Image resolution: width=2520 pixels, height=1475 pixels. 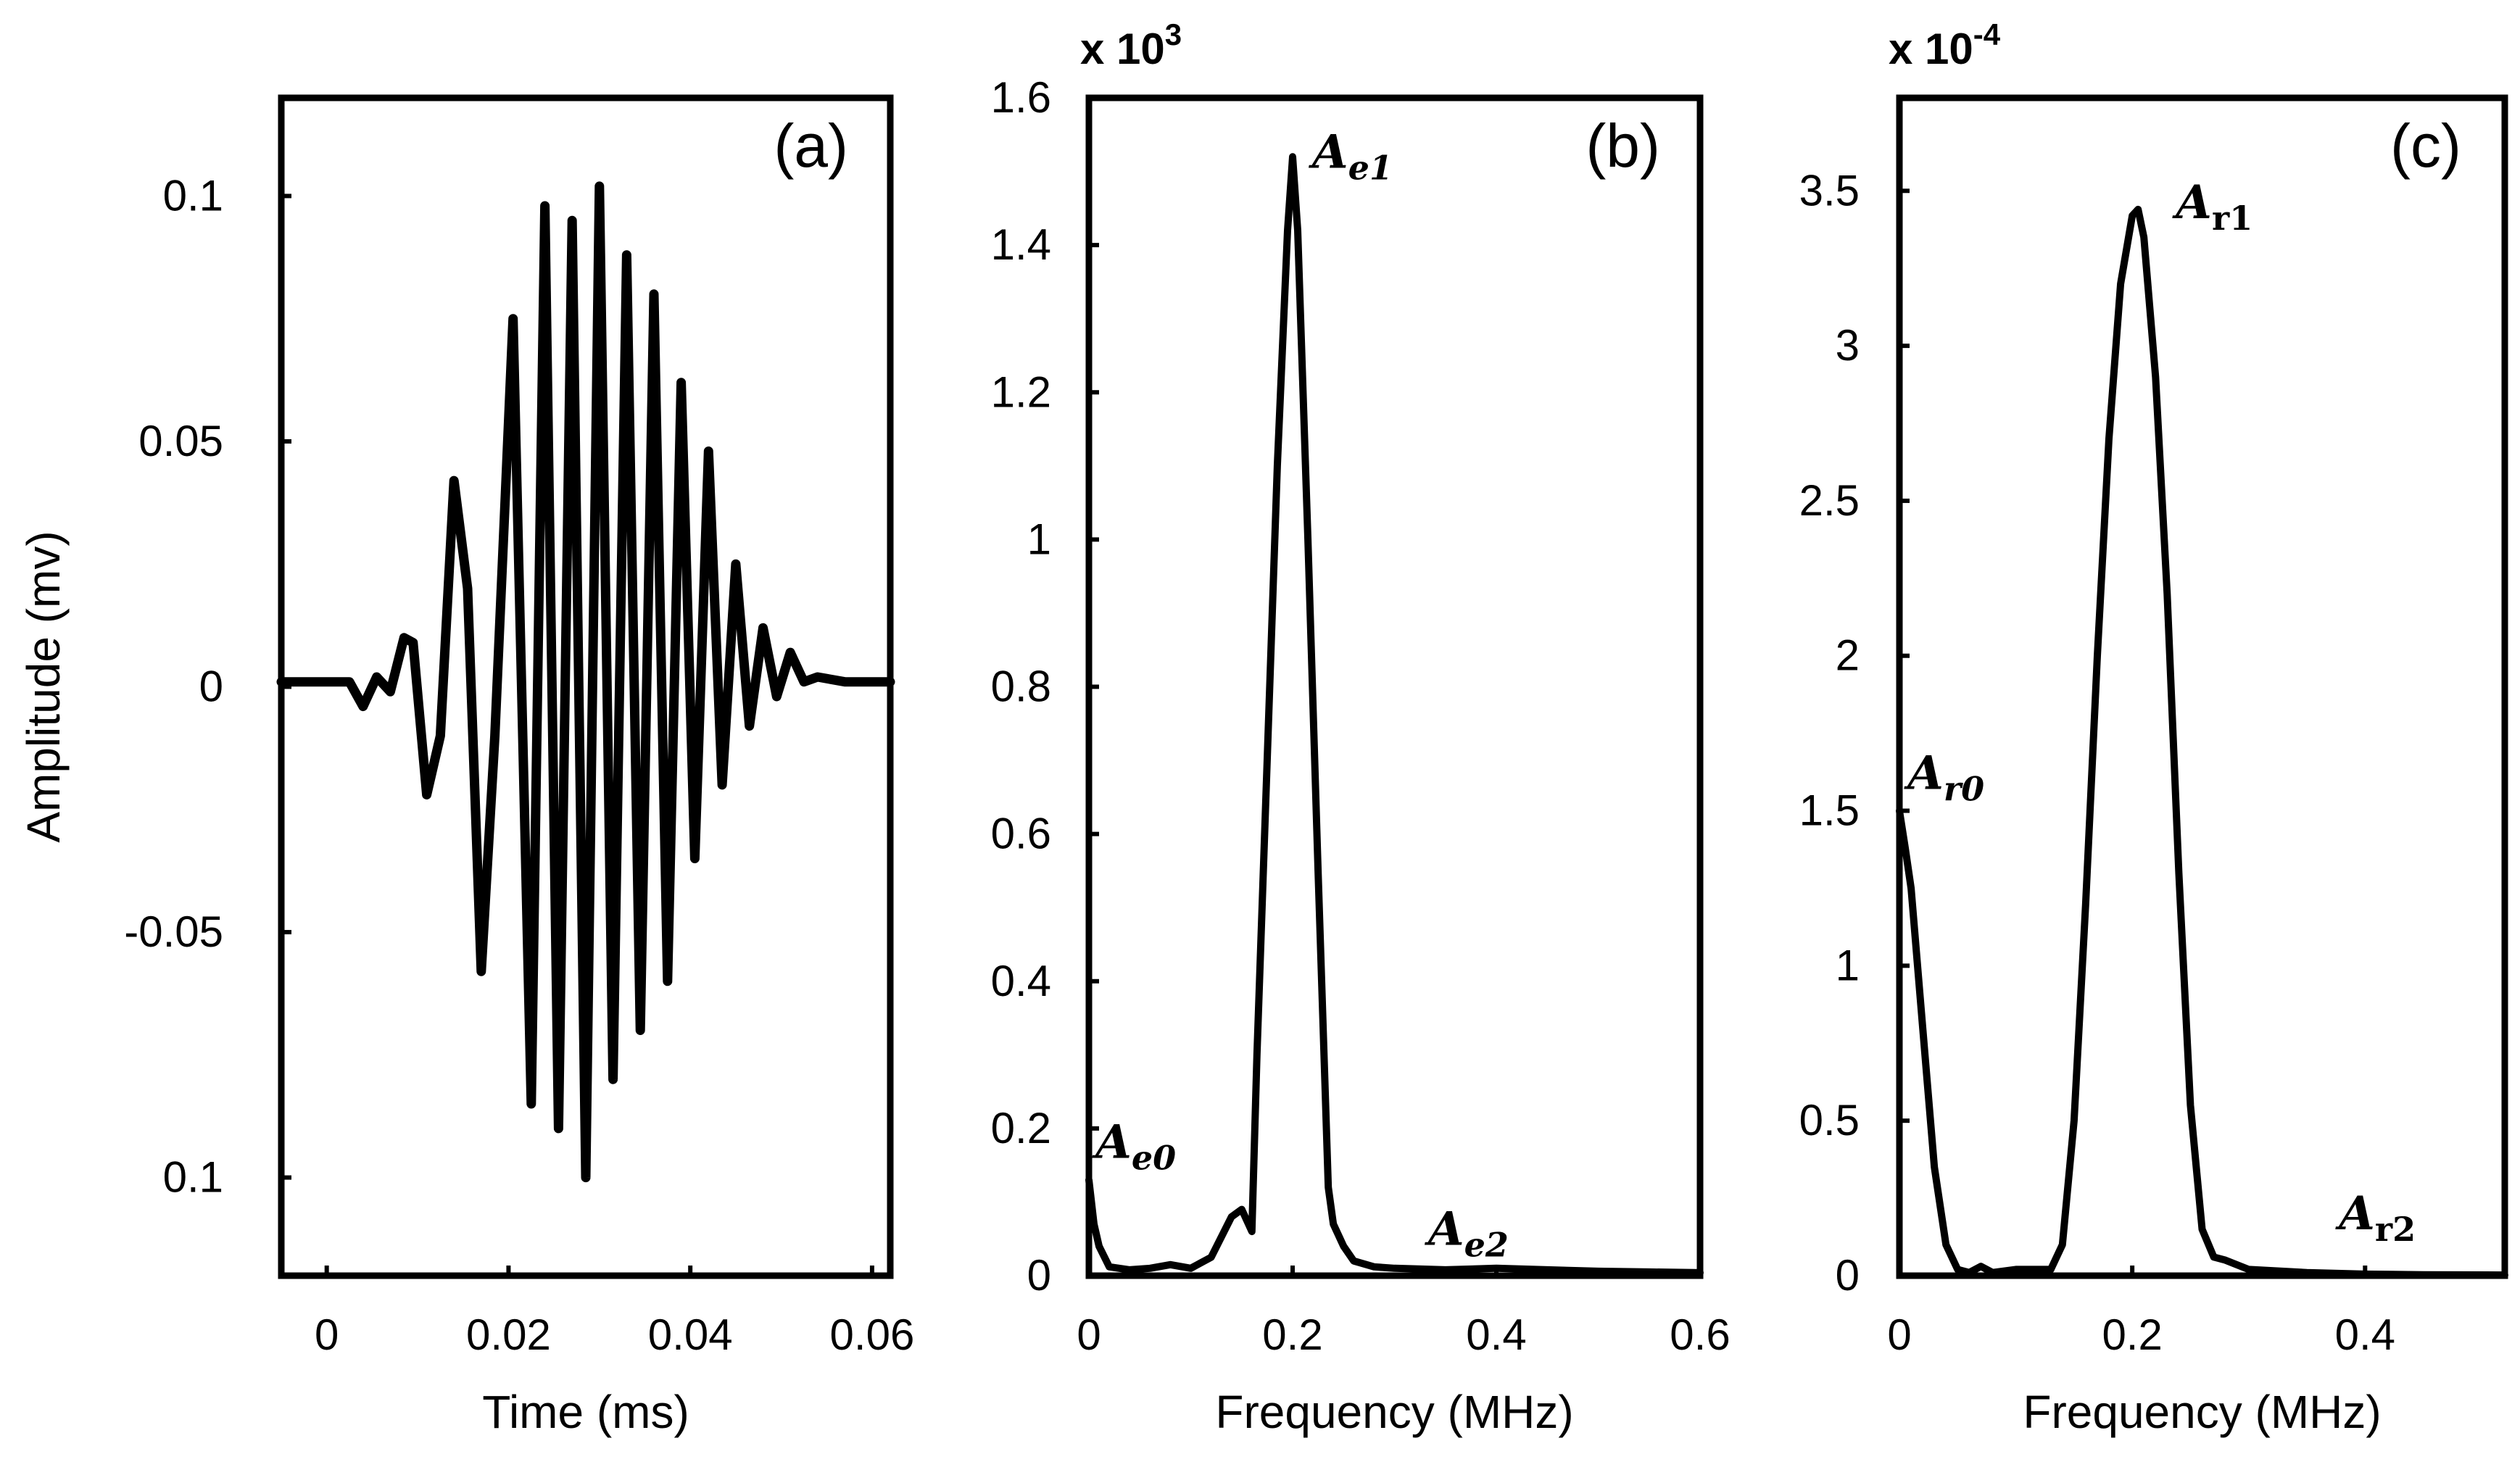 What do you see at coordinates (1021, 687) in the screenshot?
I see `y-tick-label: 0.8` at bounding box center [1021, 687].